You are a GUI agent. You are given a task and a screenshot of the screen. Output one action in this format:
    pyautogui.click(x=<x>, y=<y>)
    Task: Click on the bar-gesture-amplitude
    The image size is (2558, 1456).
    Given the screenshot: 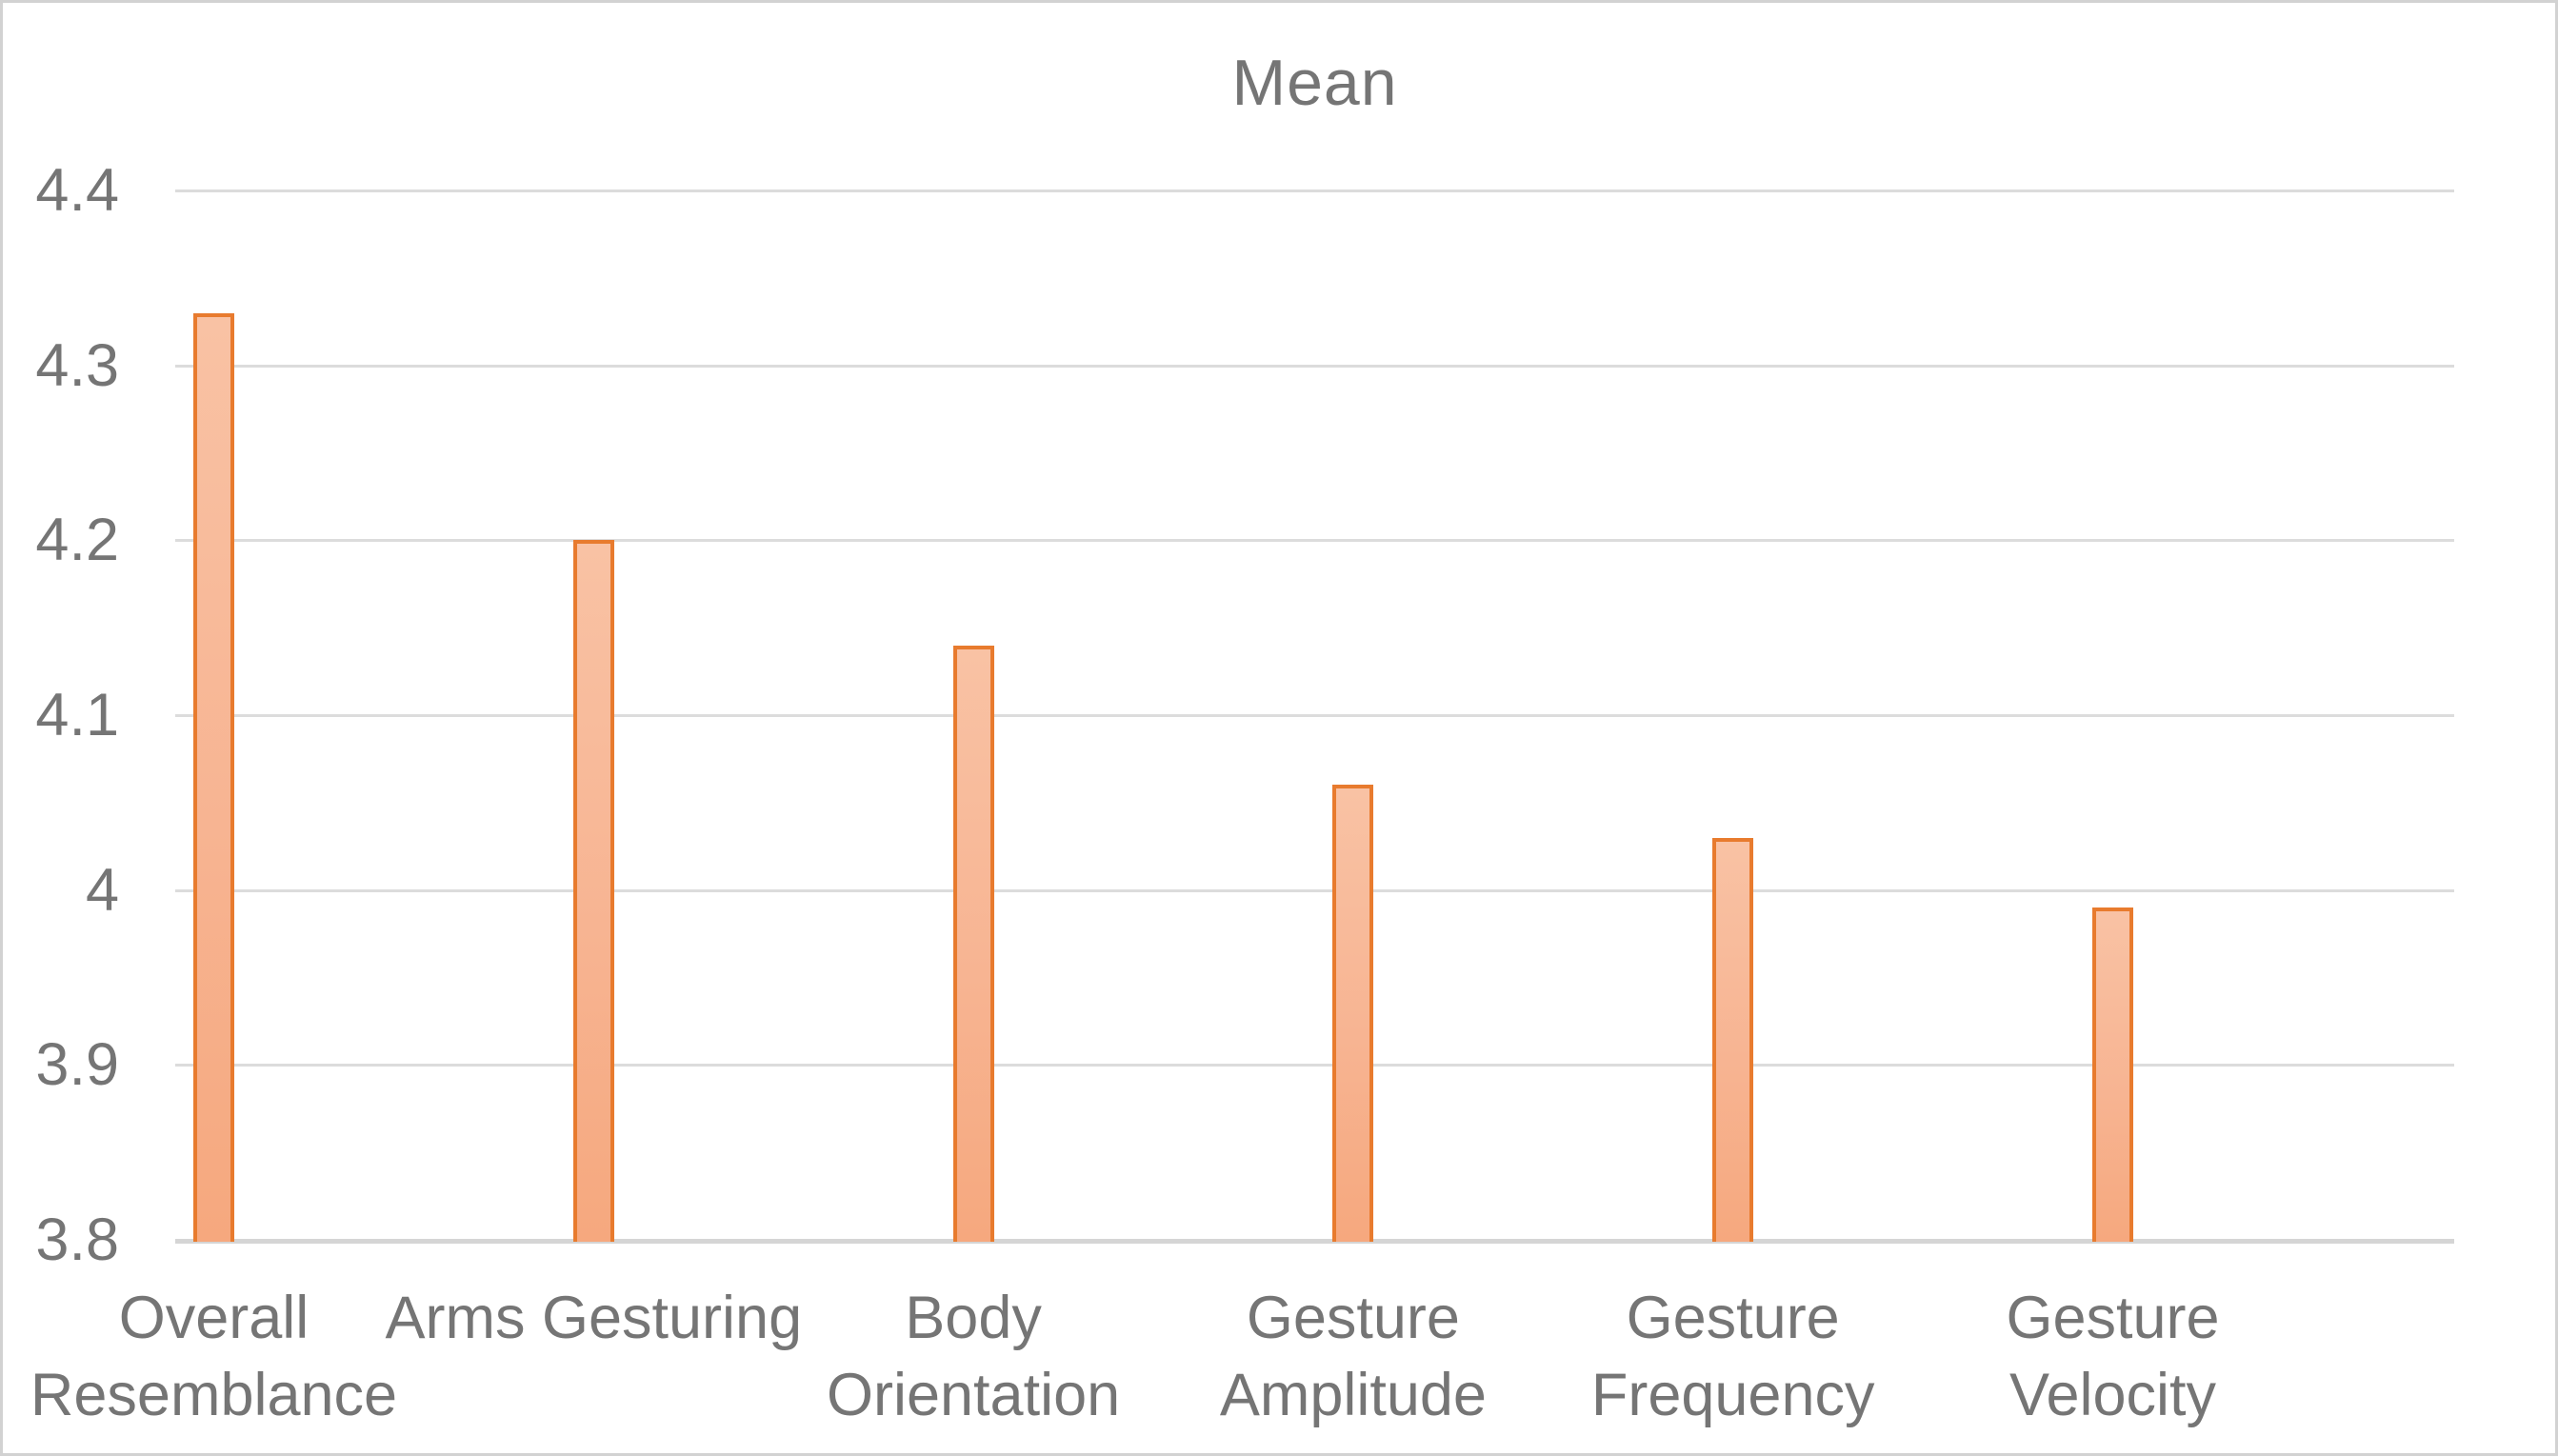 What is the action you would take?
    pyautogui.click(x=1353, y=1013)
    